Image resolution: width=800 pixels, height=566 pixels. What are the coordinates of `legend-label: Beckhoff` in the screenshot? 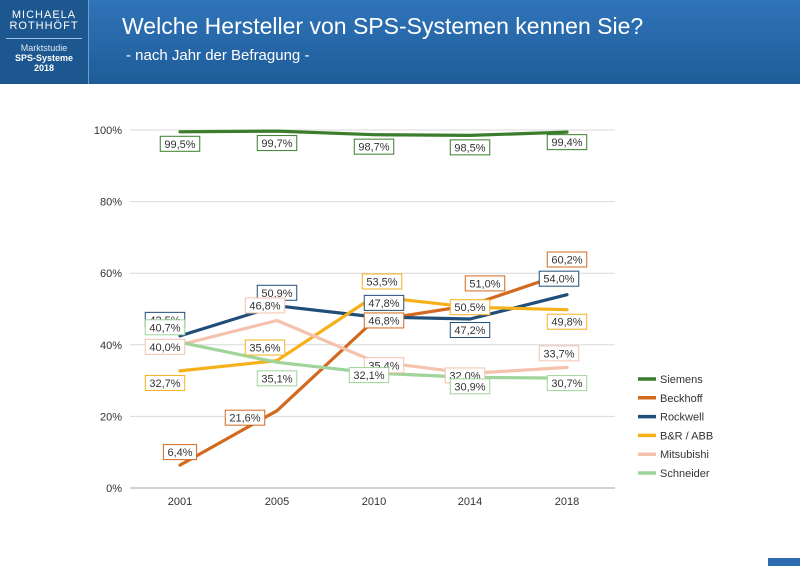 It's located at (682, 399).